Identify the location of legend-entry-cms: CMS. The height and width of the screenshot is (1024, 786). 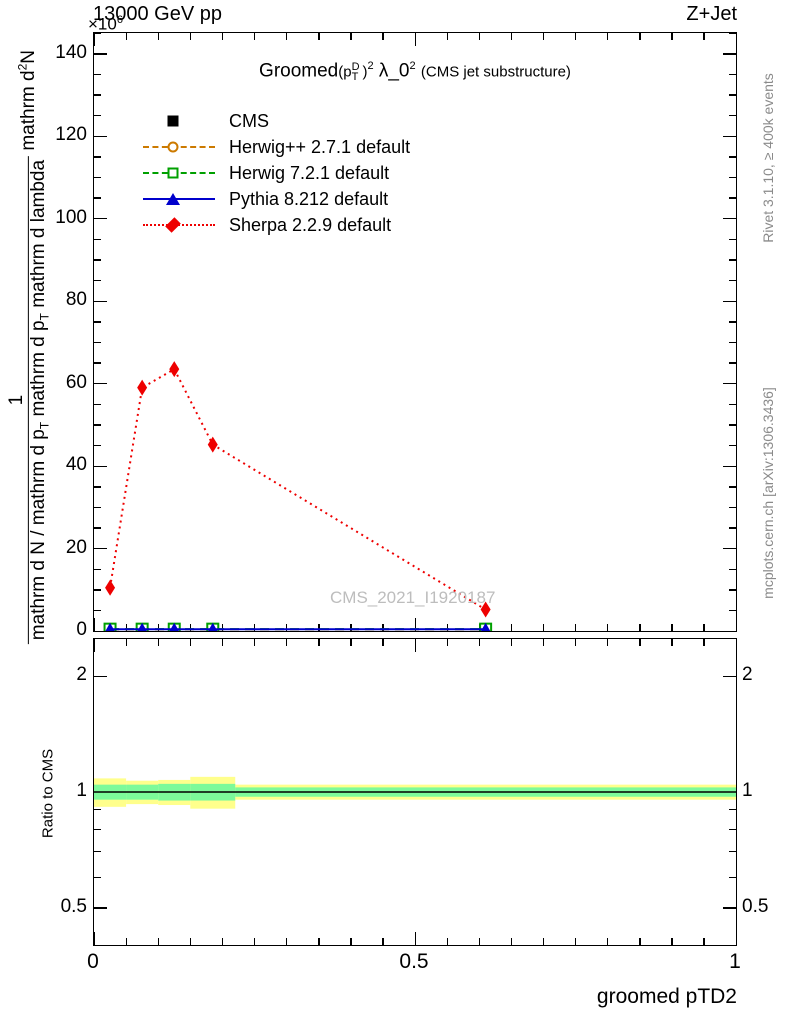
(276, 121).